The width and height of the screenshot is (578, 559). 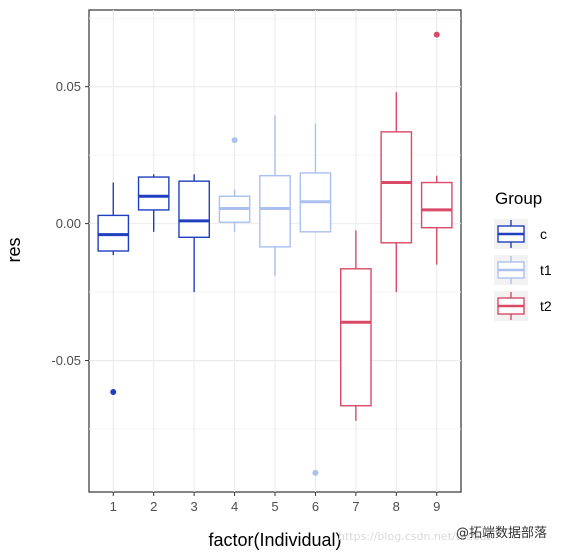 I want to click on x-tick-label: 8, so click(x=396, y=506).